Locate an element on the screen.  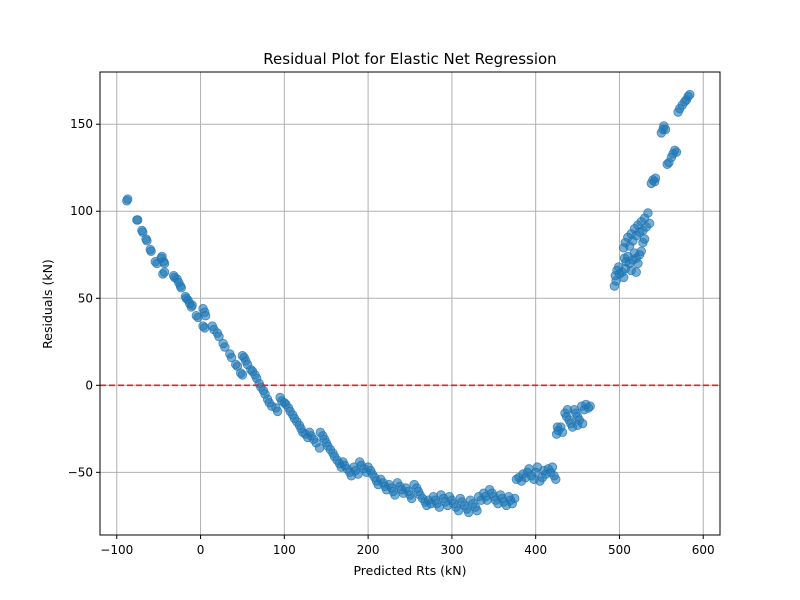
x-tick-label: 0 is located at coordinates (201, 550).